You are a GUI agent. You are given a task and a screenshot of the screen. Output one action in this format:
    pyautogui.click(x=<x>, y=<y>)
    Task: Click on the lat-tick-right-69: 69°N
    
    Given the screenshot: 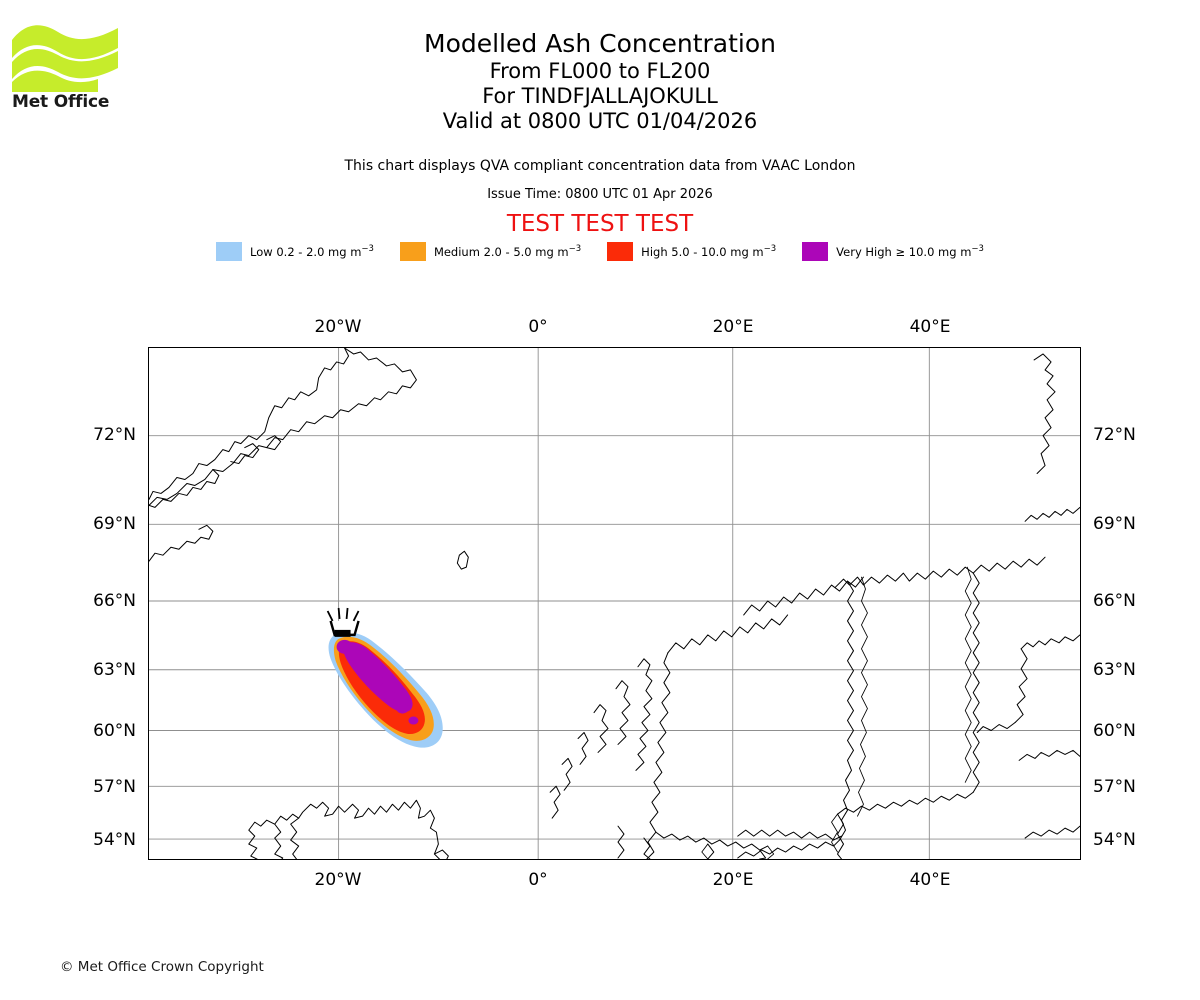 What is the action you would take?
    pyautogui.click(x=1114, y=524)
    